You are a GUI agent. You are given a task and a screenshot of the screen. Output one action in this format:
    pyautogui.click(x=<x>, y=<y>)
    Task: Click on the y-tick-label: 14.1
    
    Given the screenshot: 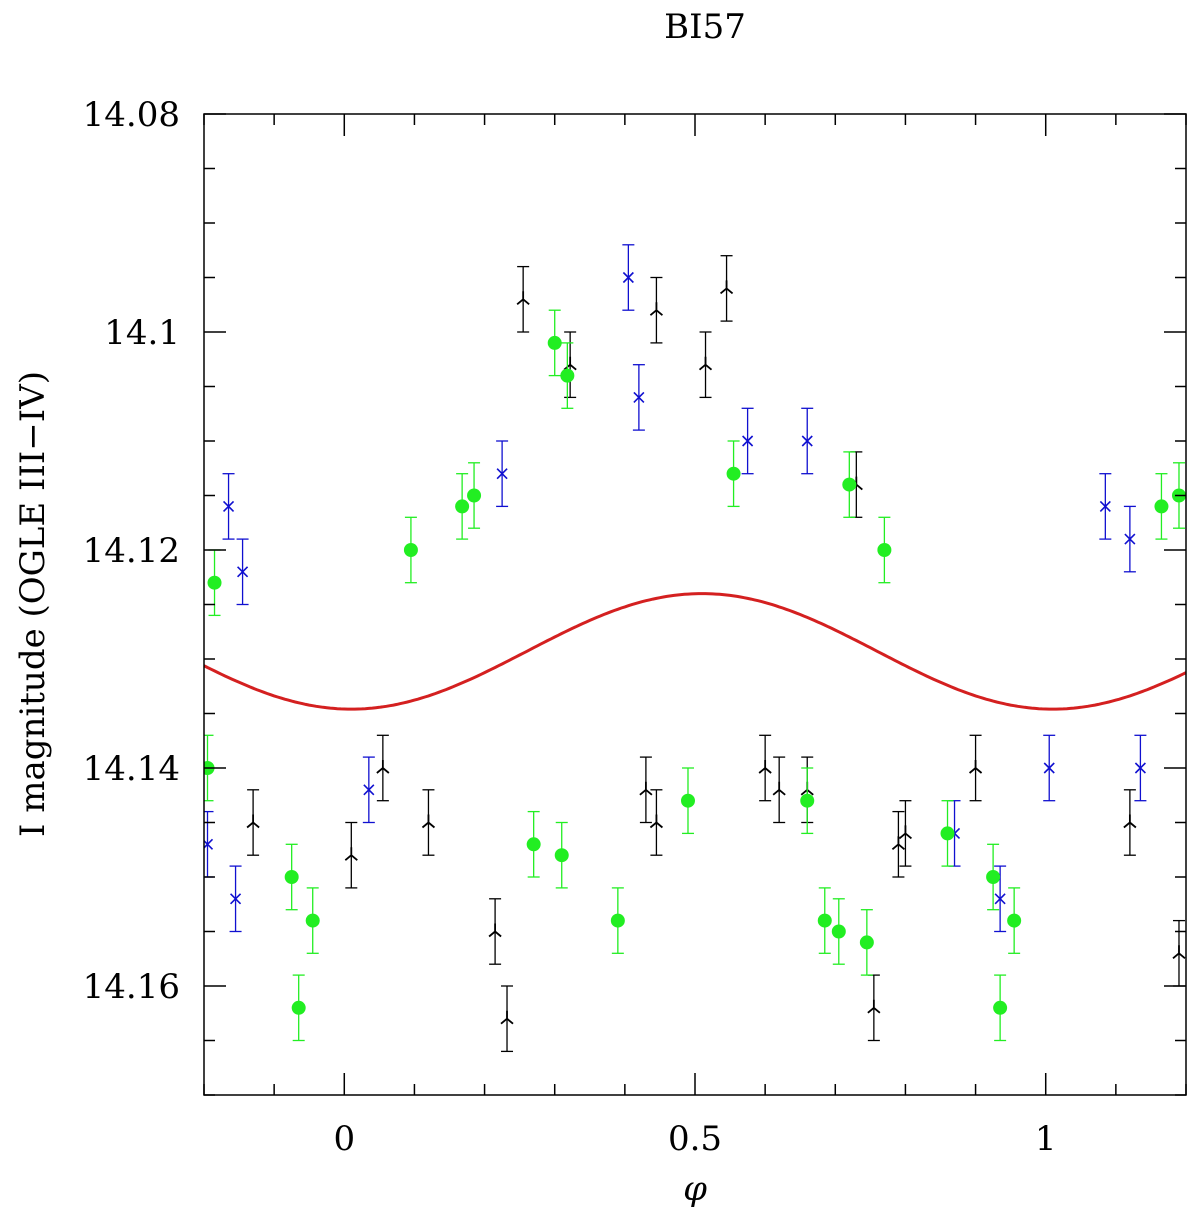 What is the action you would take?
    pyautogui.click(x=142, y=333)
    